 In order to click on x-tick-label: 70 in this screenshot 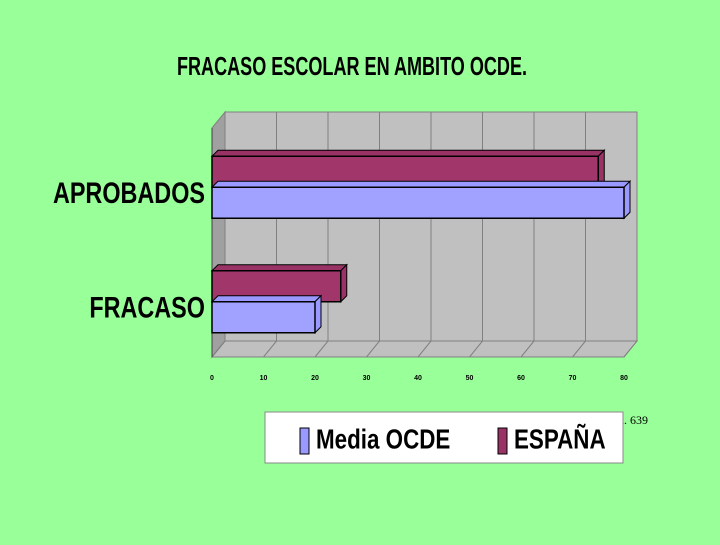, I will do `click(573, 378)`.